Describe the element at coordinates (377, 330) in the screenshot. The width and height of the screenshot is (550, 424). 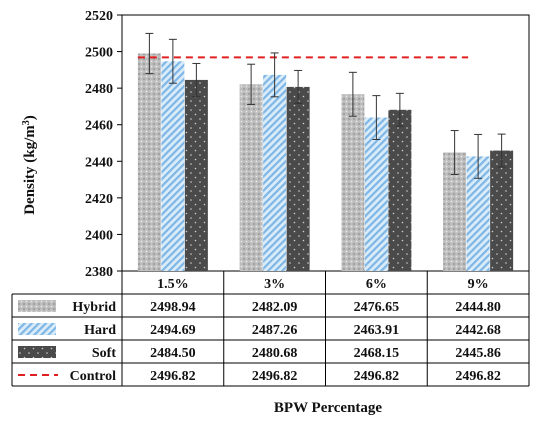
I see `data-label: 2463.91` at that location.